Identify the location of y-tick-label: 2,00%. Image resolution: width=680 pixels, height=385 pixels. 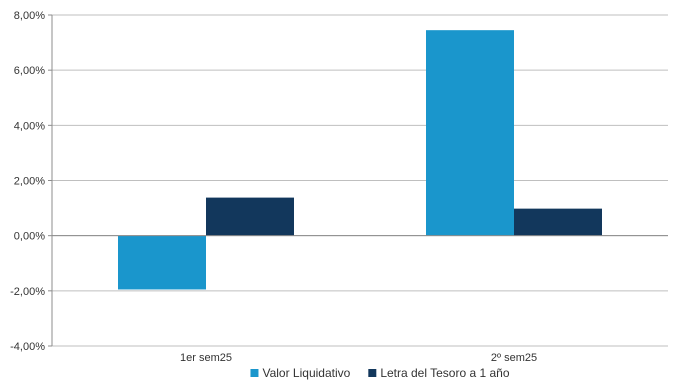
(29, 182).